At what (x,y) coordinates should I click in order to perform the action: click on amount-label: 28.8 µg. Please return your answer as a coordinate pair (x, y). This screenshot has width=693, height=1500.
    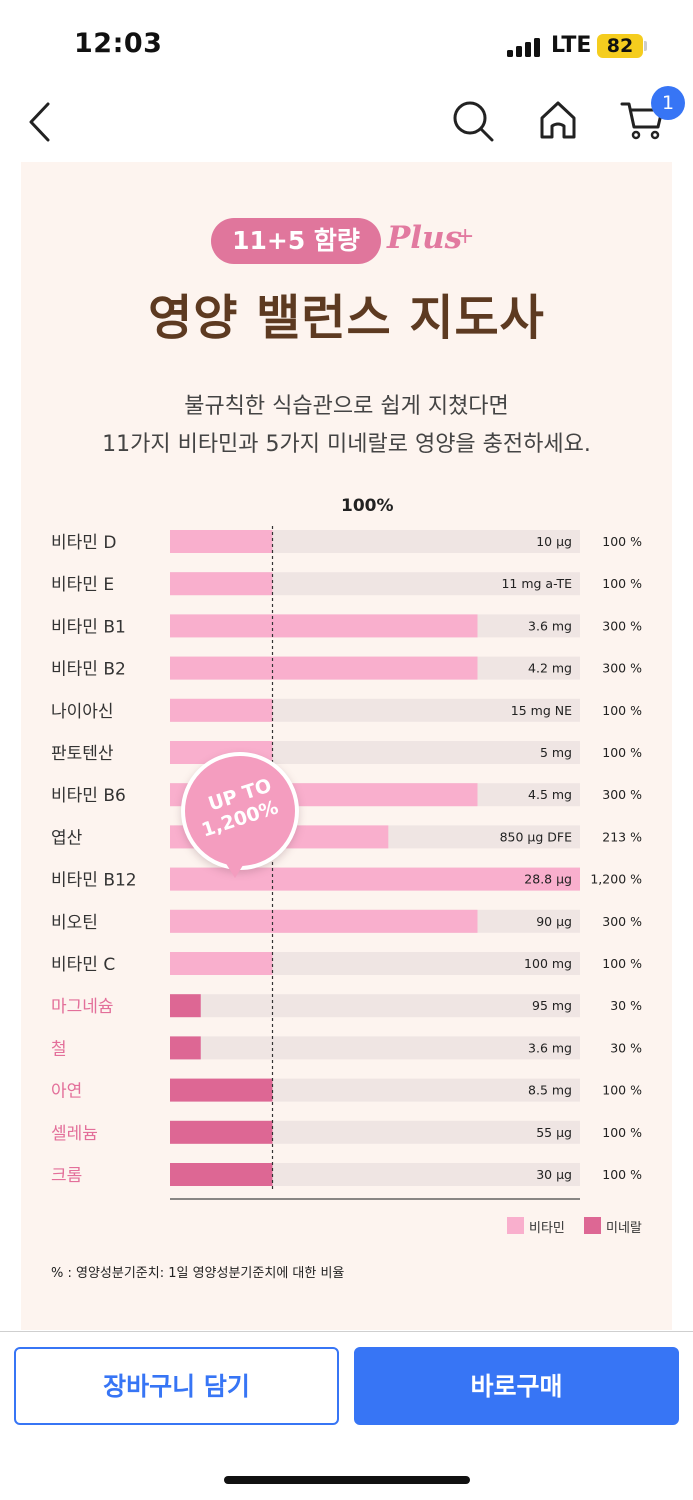
    Looking at the image, I should click on (548, 879).